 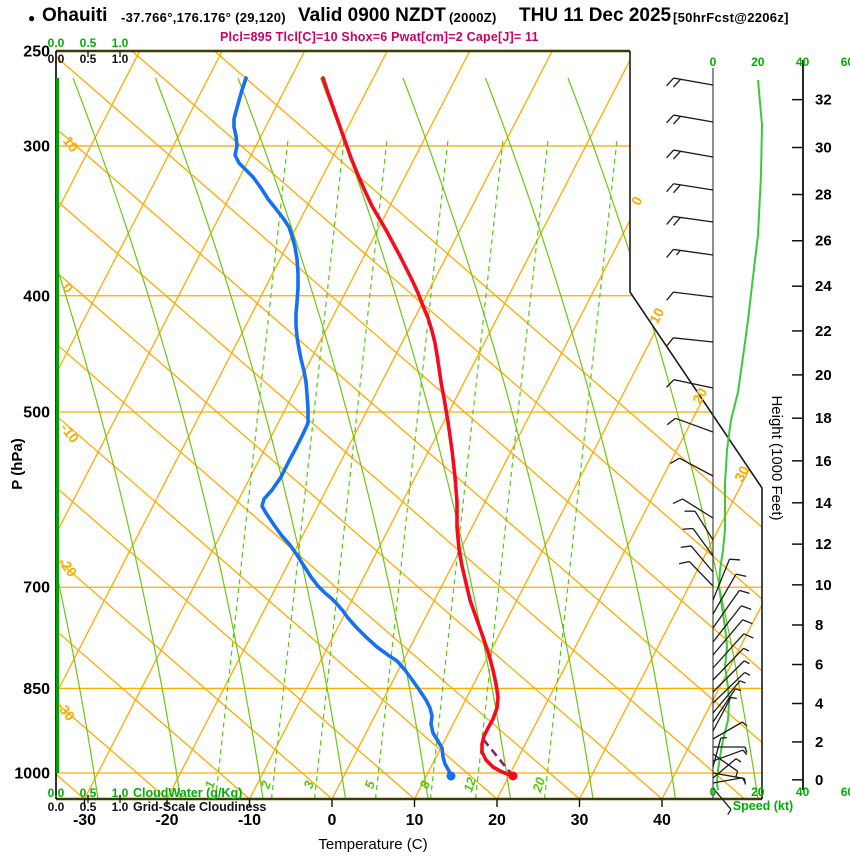 I want to click on isotherm-label: 20, so click(x=700, y=395).